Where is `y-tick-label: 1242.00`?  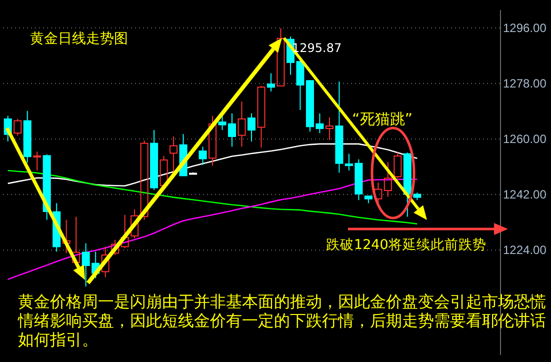
y-tick-label: 1242.00 is located at coordinates (525, 195).